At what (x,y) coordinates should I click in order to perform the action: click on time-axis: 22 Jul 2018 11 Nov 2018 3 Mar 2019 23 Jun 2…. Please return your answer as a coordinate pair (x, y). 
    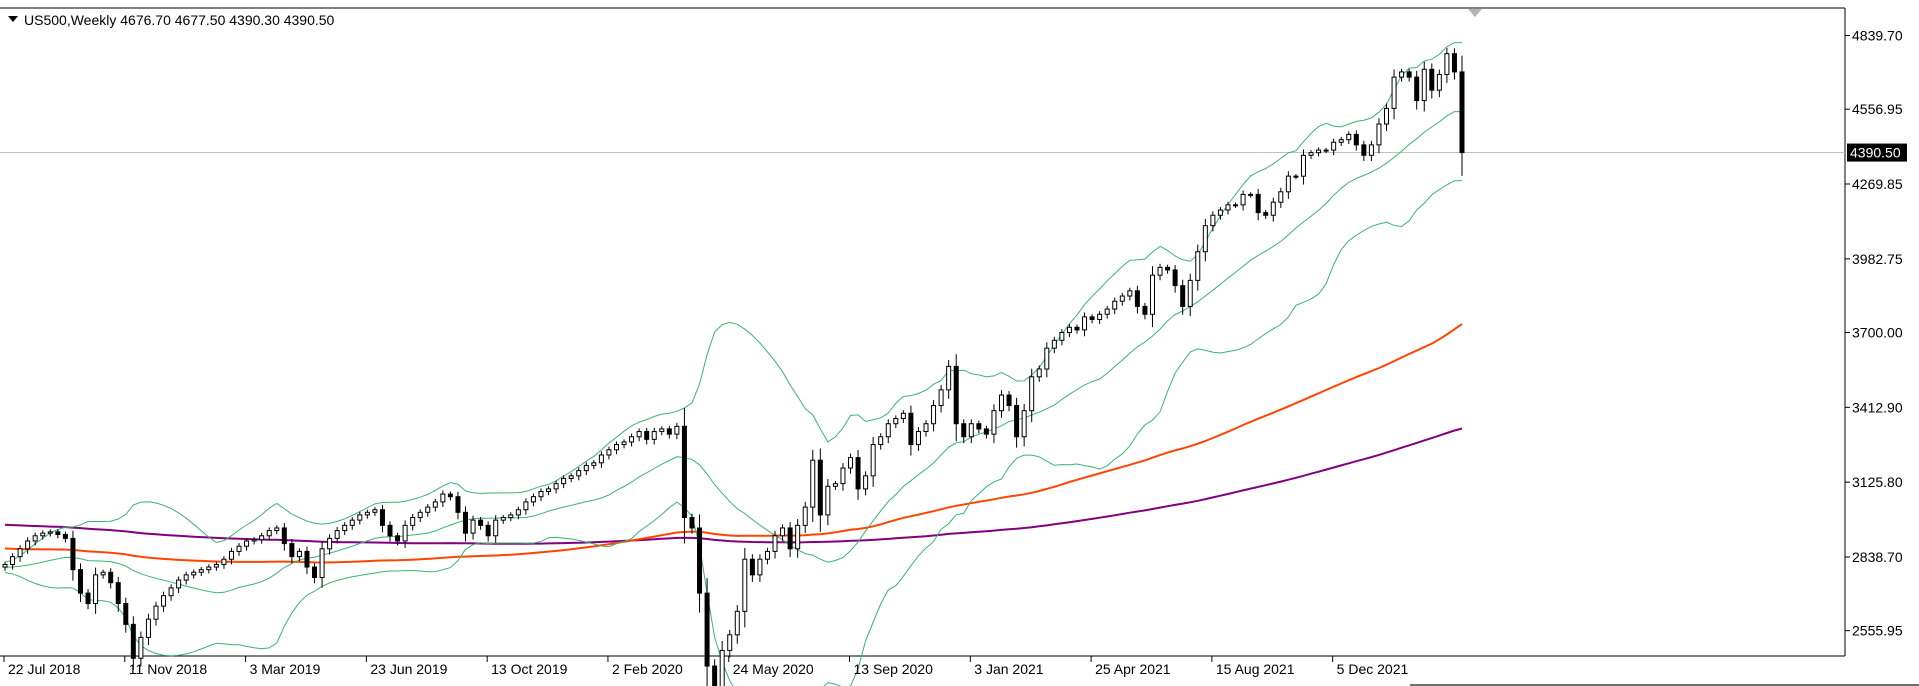
    Looking at the image, I should click on (706, 666).